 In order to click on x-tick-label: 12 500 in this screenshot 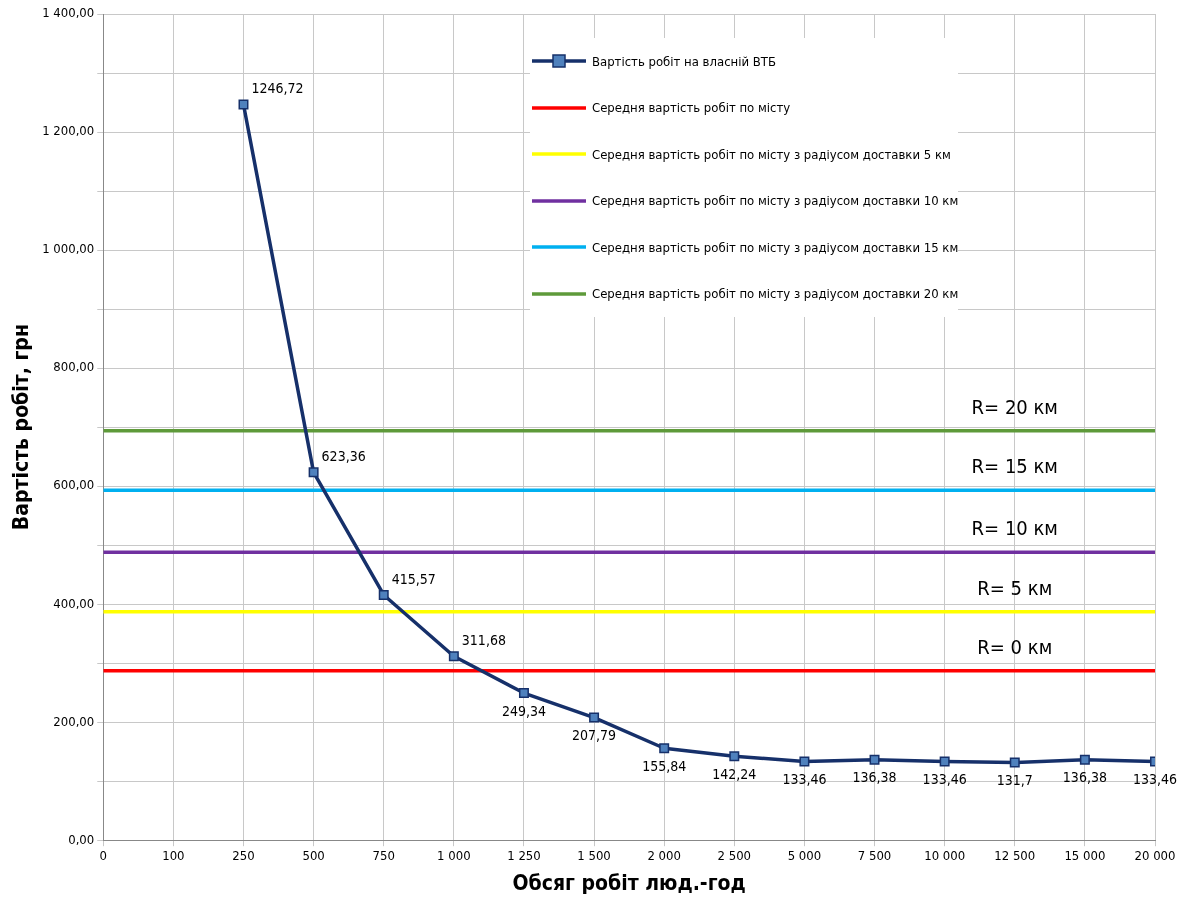, I will do `click(1015, 856)`.